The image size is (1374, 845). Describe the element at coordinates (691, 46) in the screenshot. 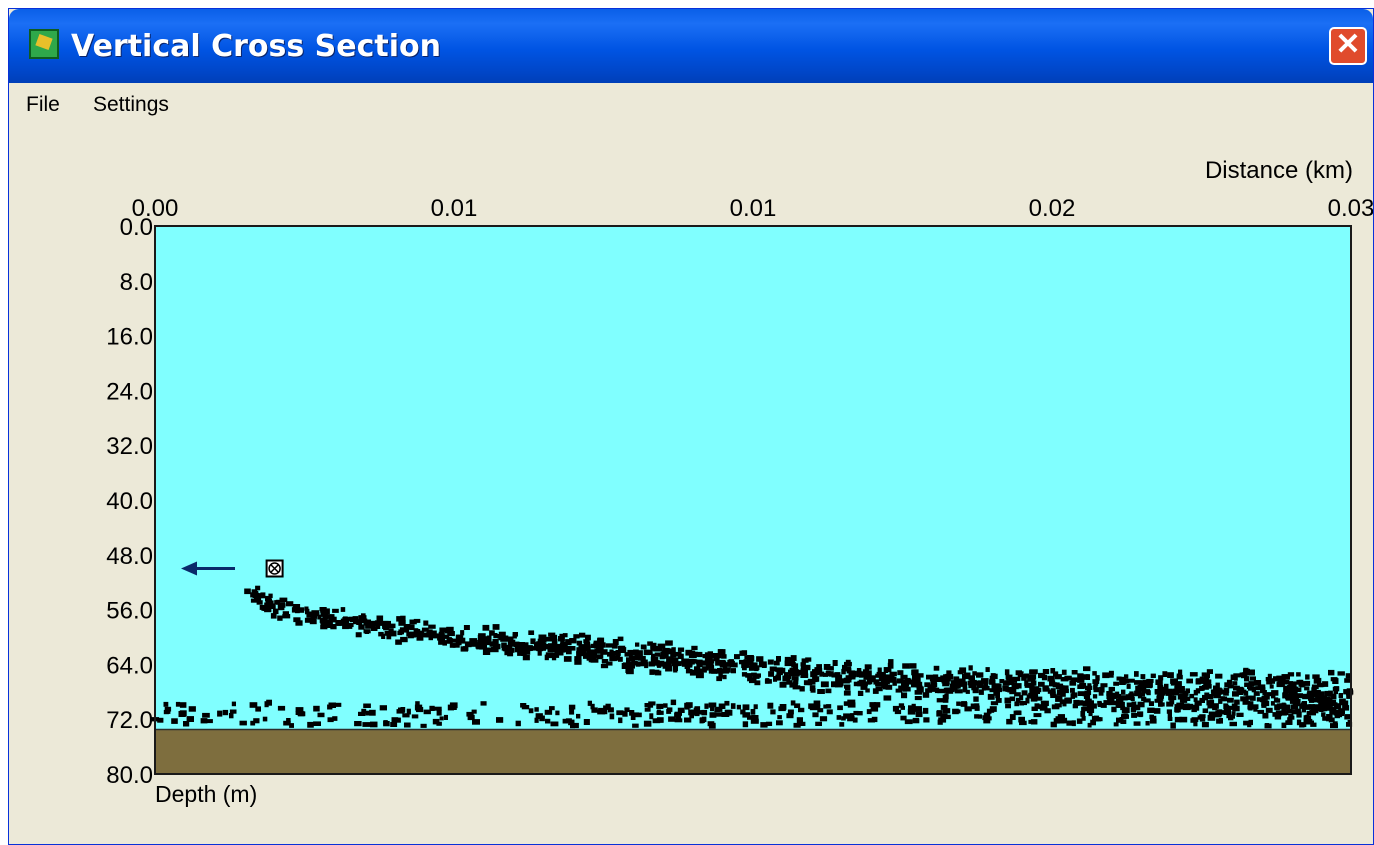

I see `title-bar: Vertical Cross Section ✕` at that location.